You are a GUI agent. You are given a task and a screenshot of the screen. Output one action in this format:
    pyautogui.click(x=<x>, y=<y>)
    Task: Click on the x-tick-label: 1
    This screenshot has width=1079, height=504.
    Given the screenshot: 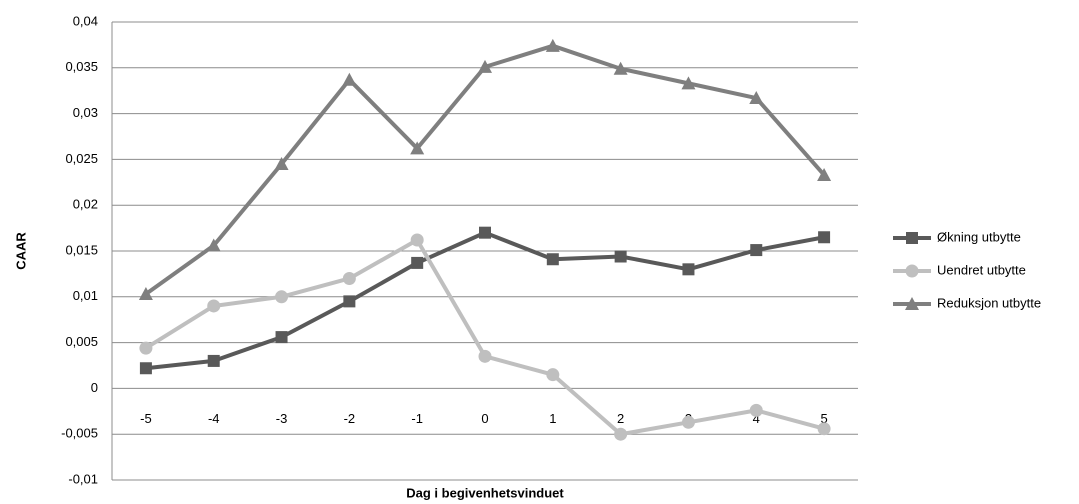 What is the action you would take?
    pyautogui.click(x=552, y=418)
    